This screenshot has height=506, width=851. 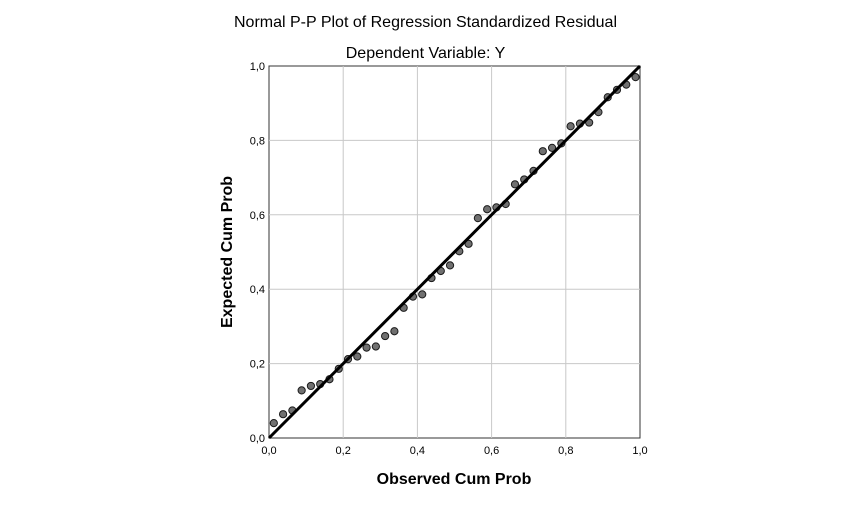 What do you see at coordinates (565, 451) in the screenshot?
I see `x-tick-label: 0,8` at bounding box center [565, 451].